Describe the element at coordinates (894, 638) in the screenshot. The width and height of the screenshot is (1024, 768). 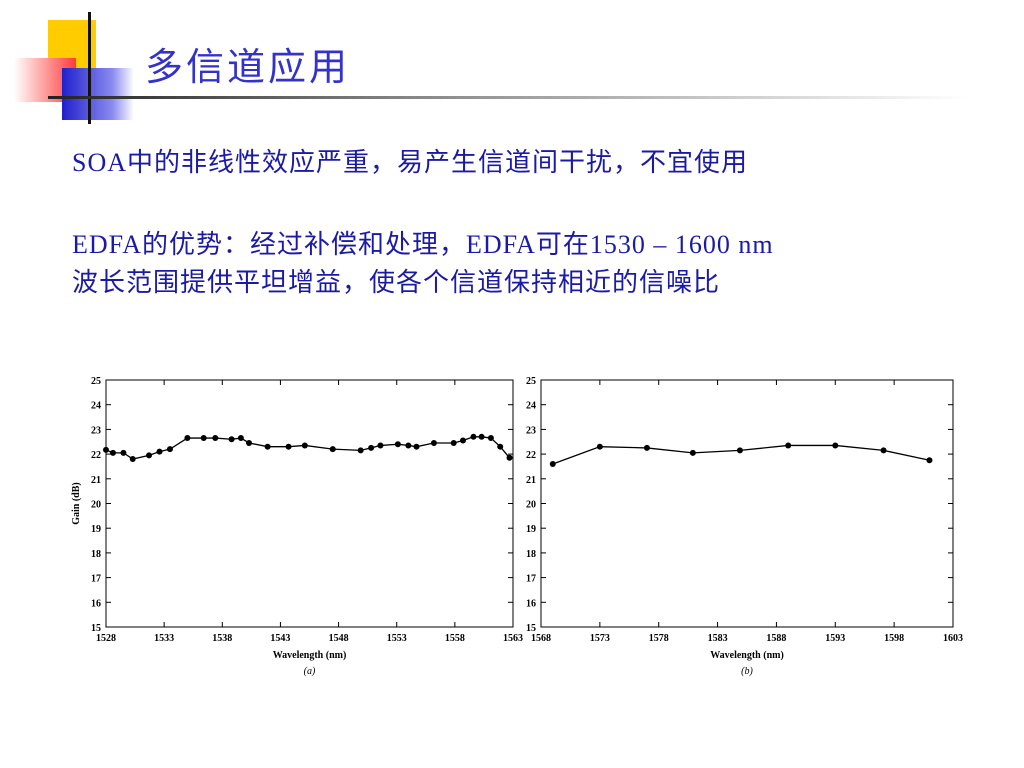
I see `x-tick-label: 1598` at that location.